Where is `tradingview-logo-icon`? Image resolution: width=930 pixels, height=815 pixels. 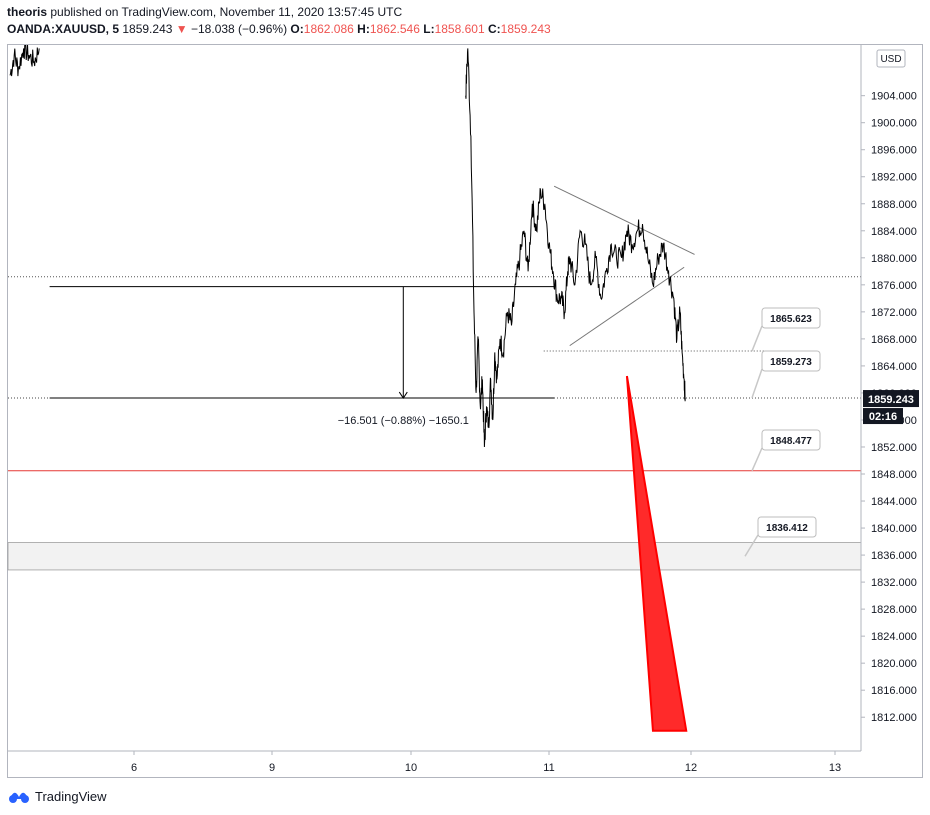
tradingview-logo-icon is located at coordinates (19, 797).